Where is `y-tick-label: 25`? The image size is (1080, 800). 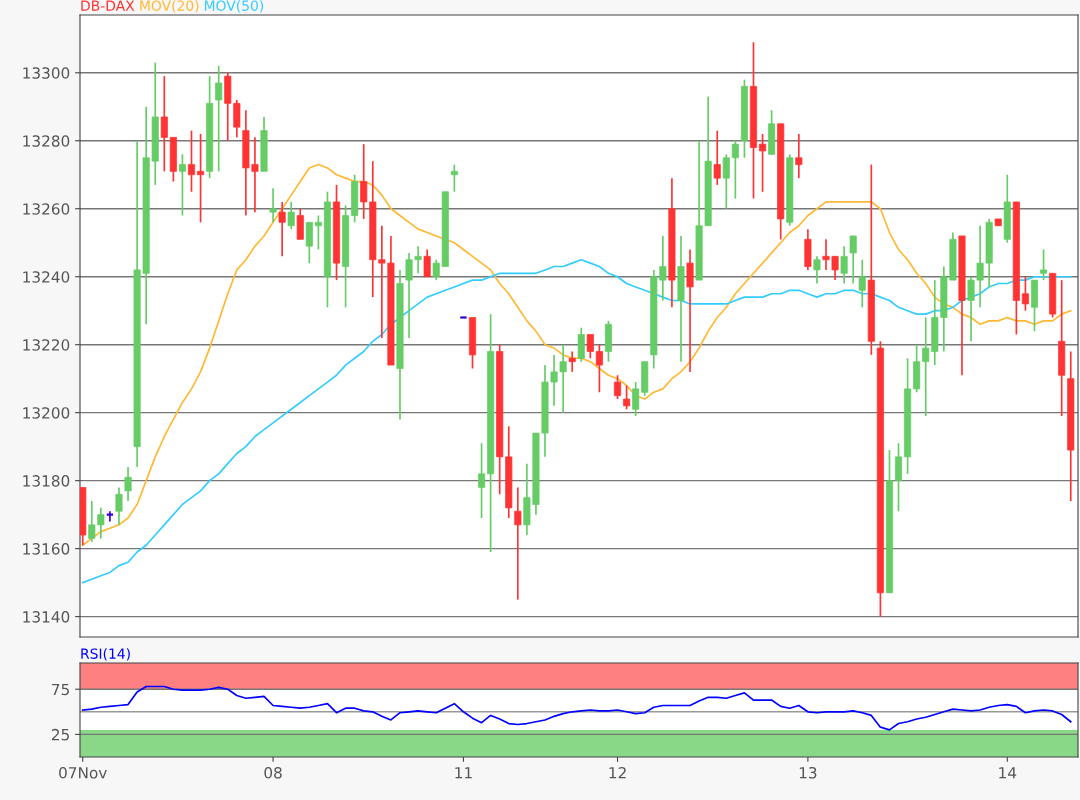 y-tick-label: 25 is located at coordinates (60, 734).